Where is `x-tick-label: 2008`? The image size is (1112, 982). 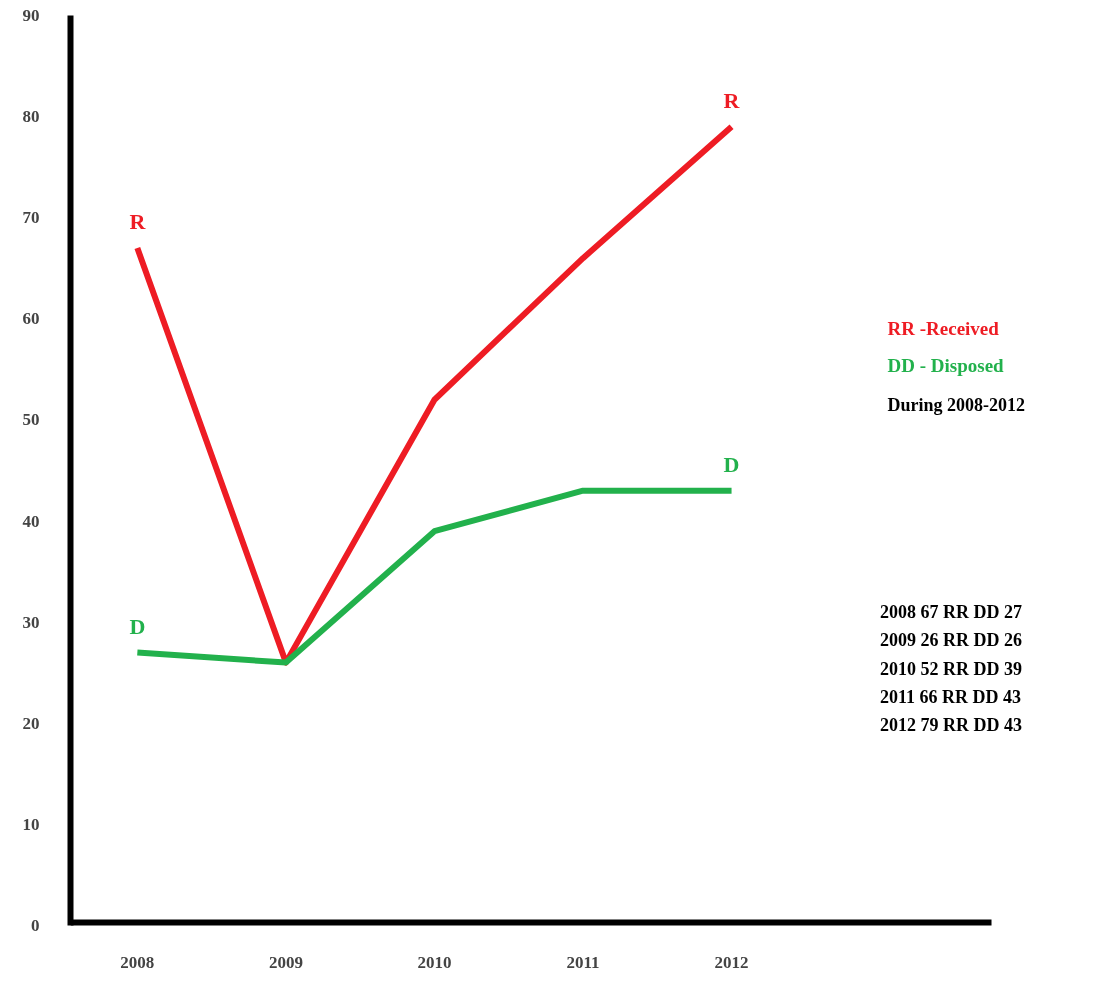
x-tick-label: 2008 is located at coordinates (137, 962).